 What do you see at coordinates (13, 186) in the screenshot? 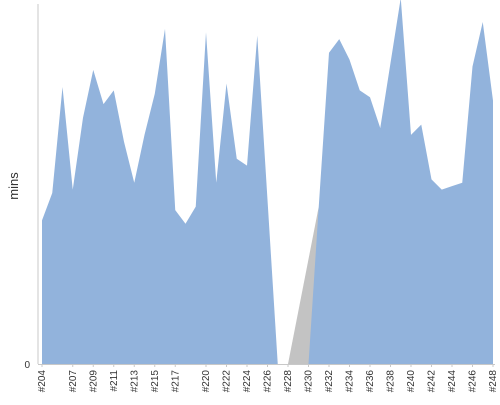
I see `y-axis-title: mins` at bounding box center [13, 186].